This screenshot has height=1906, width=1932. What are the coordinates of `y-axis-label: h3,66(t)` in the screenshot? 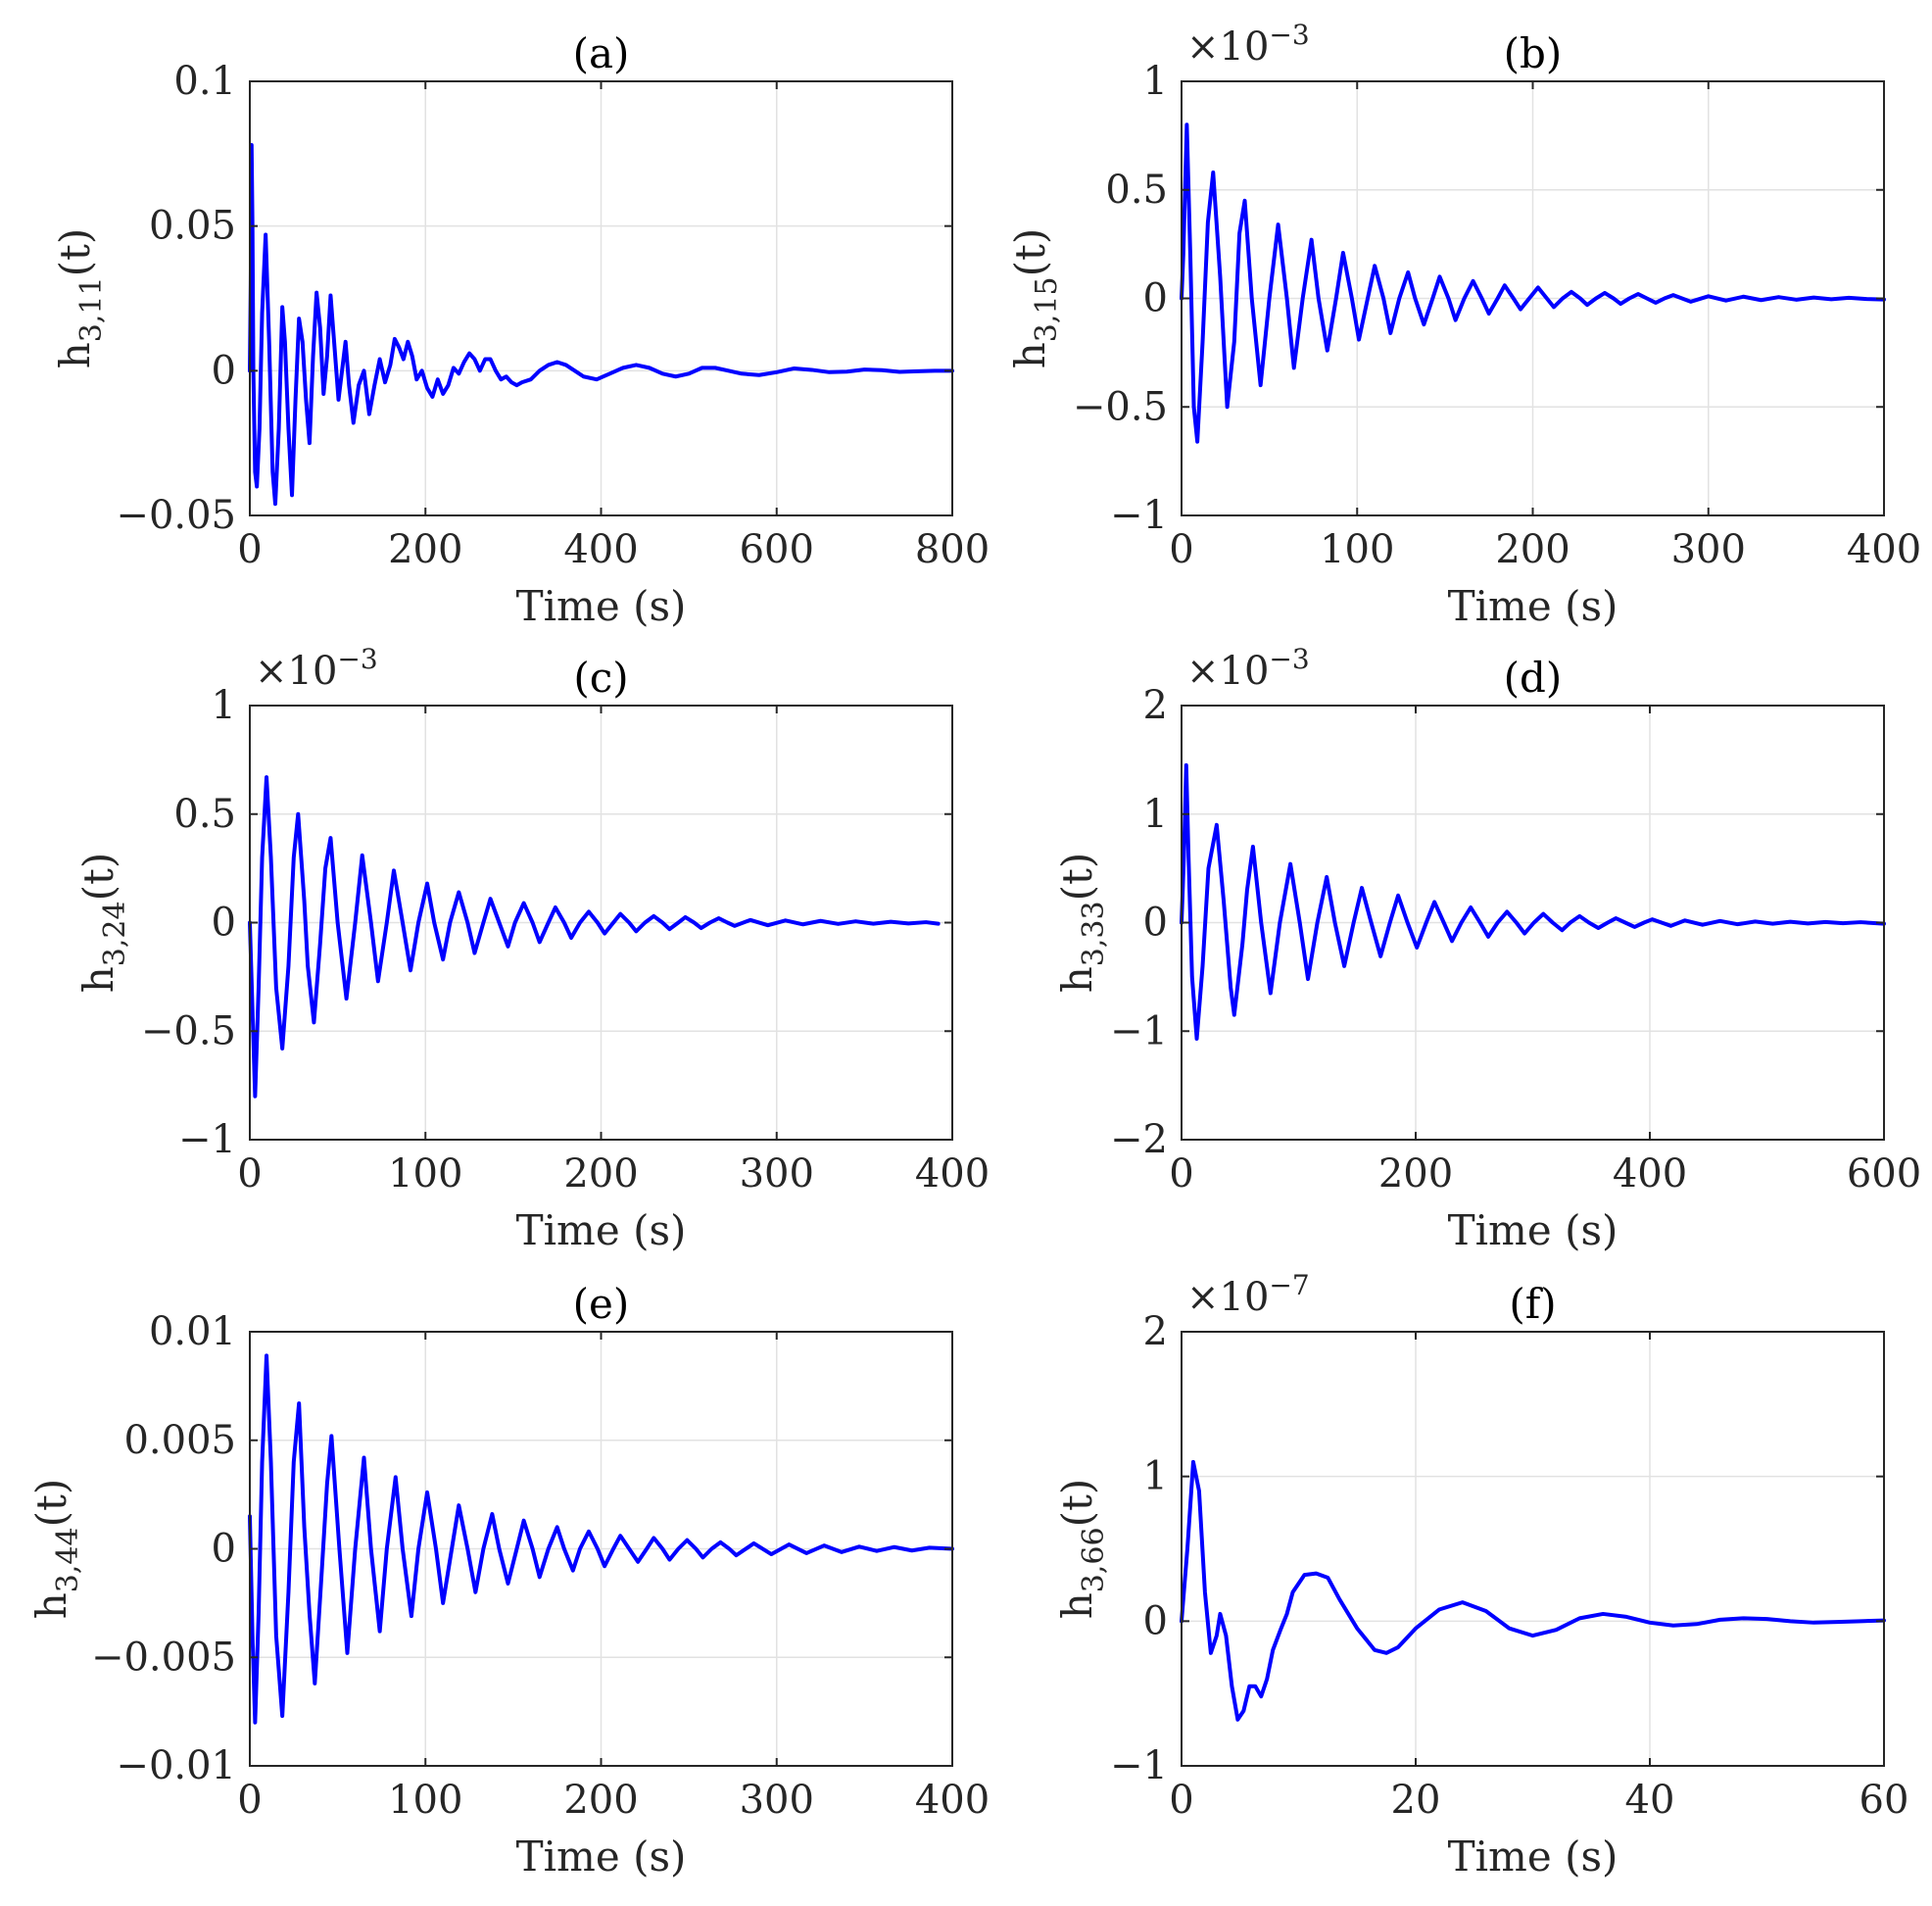 It's located at (1082, 1549).